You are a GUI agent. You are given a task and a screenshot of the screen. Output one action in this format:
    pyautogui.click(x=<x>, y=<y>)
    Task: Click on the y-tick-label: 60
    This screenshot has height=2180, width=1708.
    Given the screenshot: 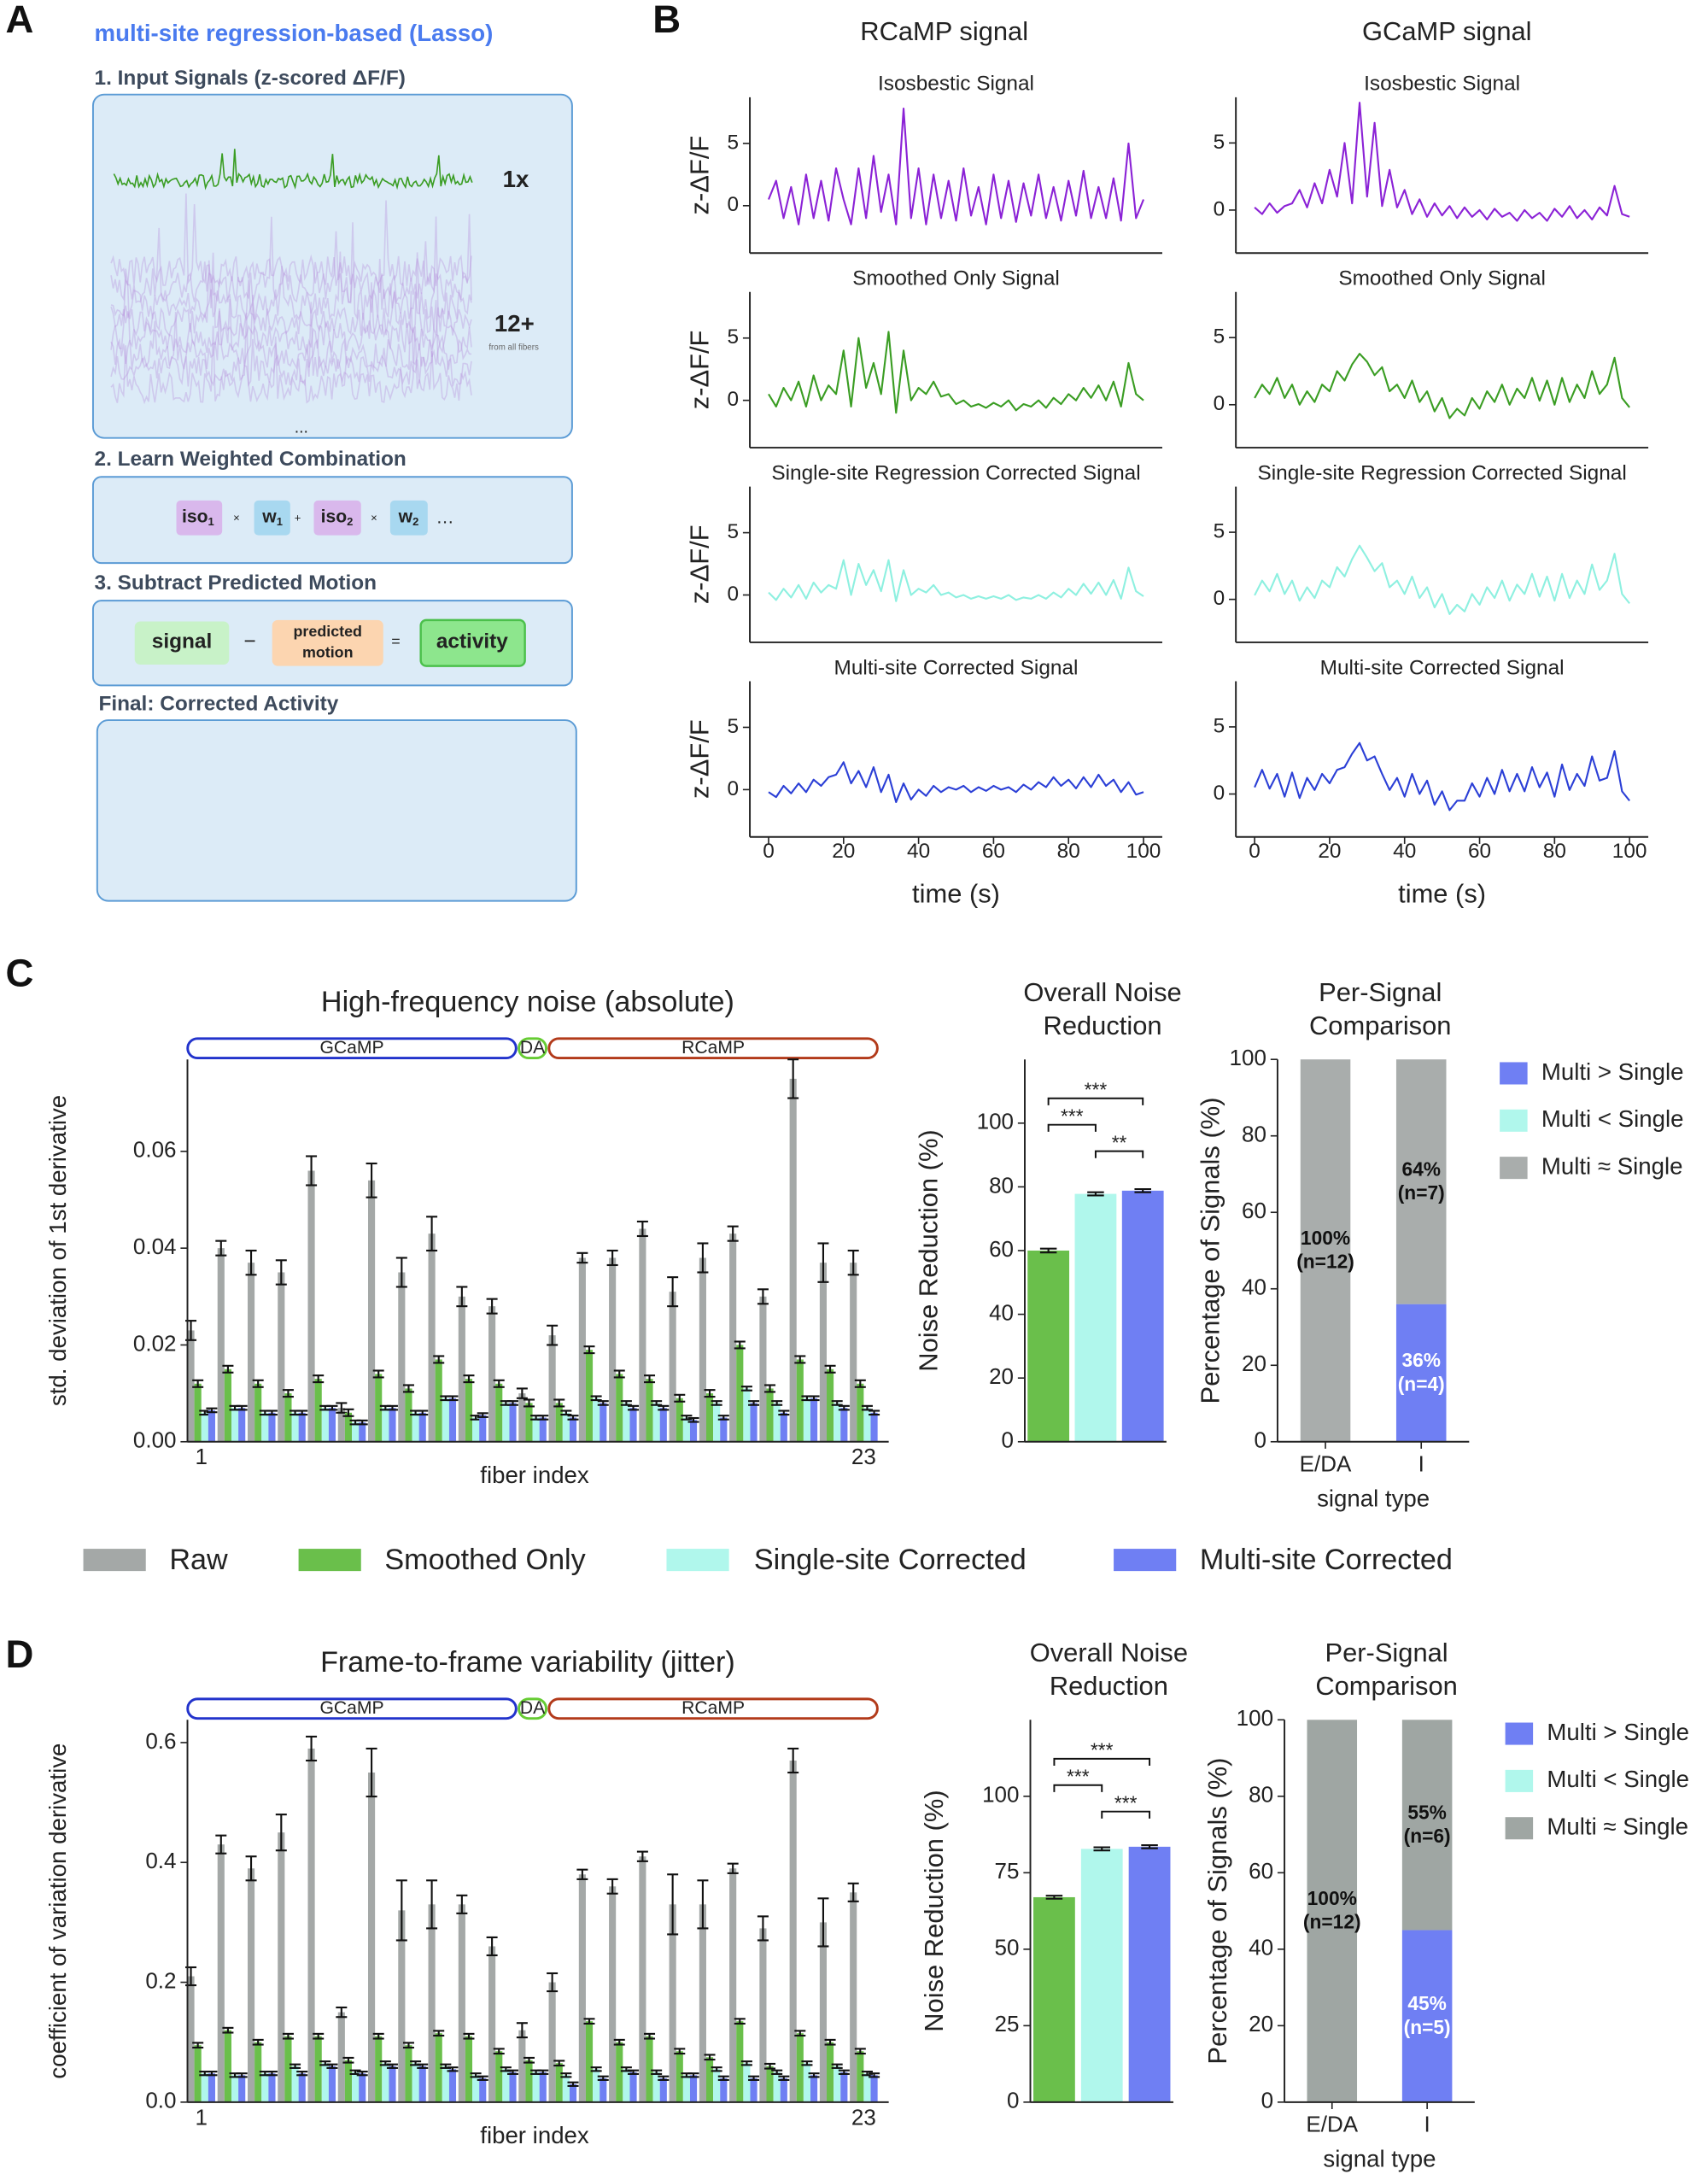 What is the action you would take?
    pyautogui.click(x=1254, y=1210)
    